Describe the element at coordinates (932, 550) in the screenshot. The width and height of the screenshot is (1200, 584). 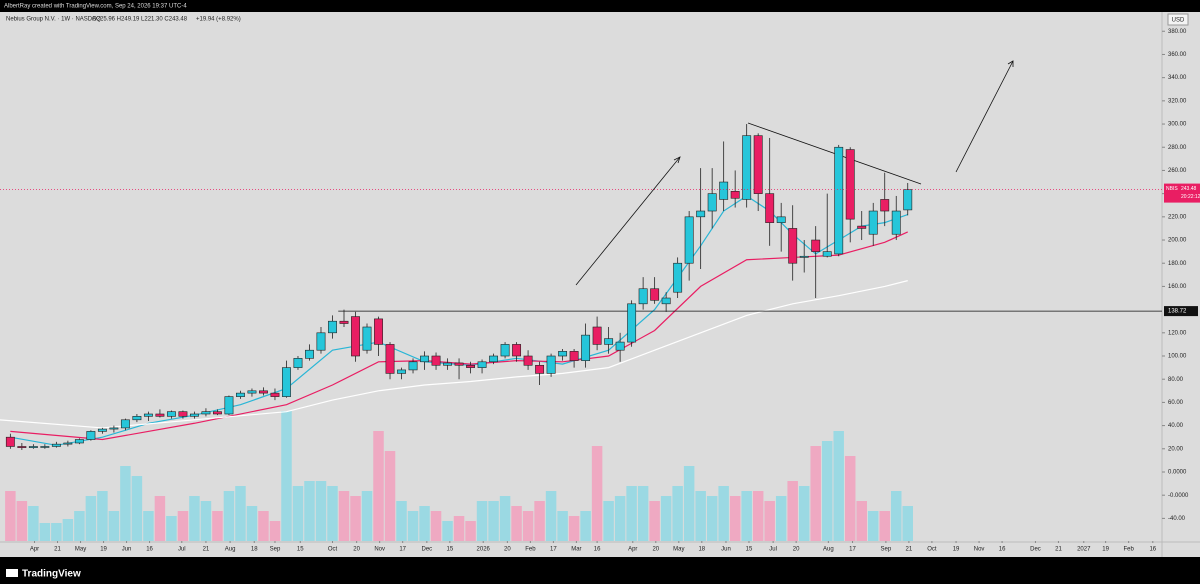
I see `x-tick-label: Oct` at that location.